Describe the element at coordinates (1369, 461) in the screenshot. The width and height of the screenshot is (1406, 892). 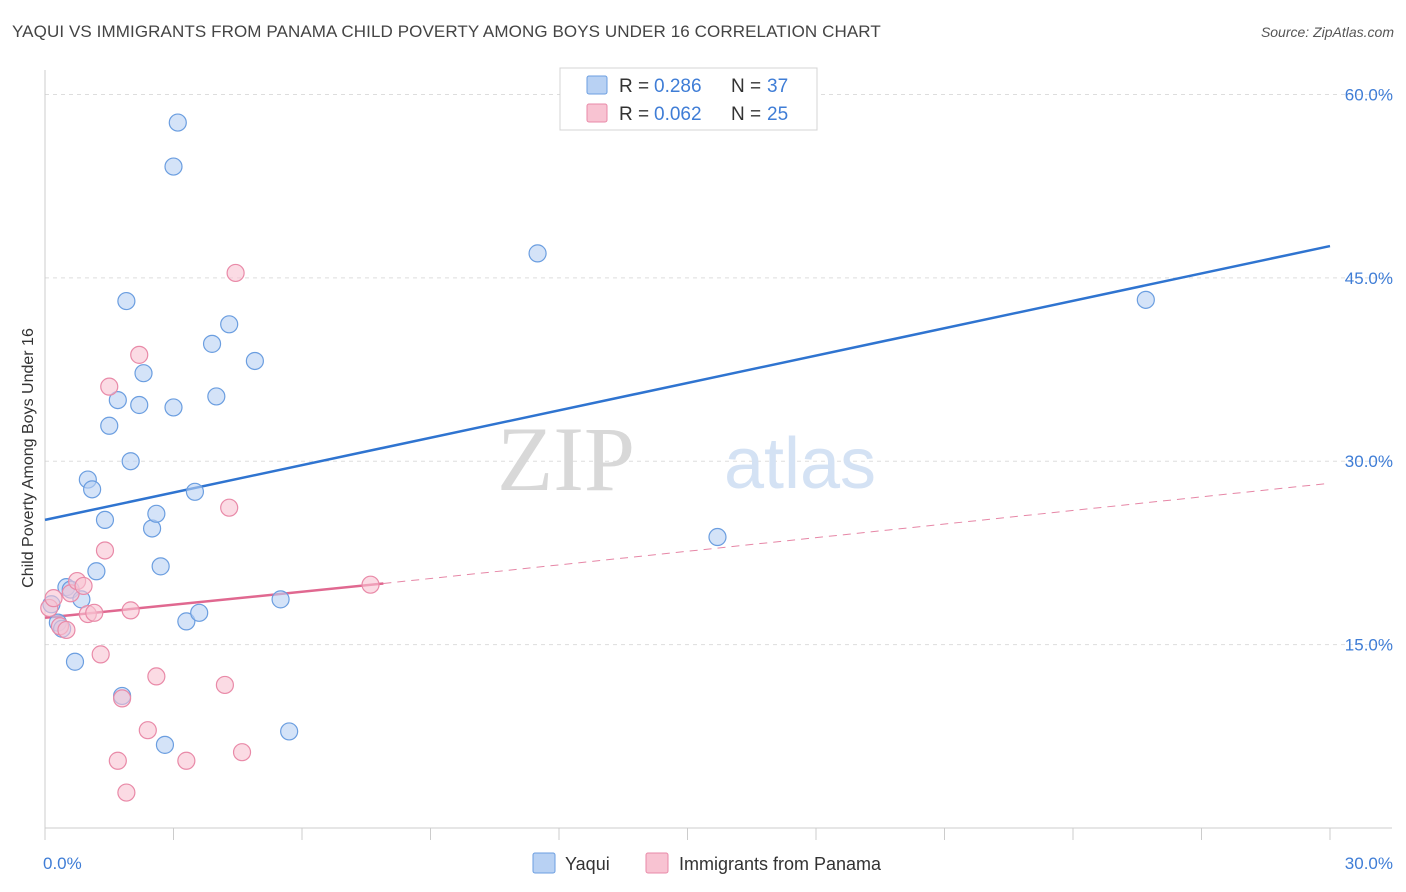
I see `y-tick-label: 30.0%` at that location.